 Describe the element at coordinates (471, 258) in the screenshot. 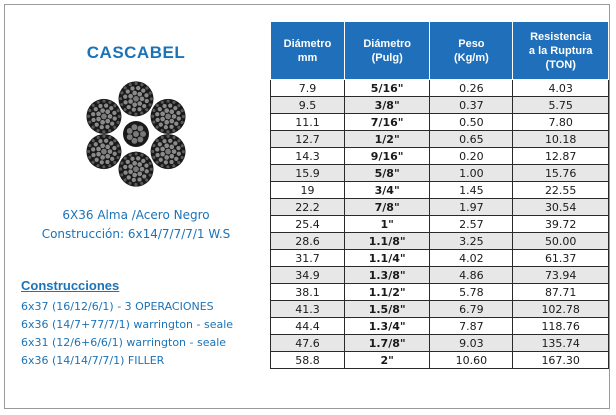

I see `table-cell: 4.02` at that location.